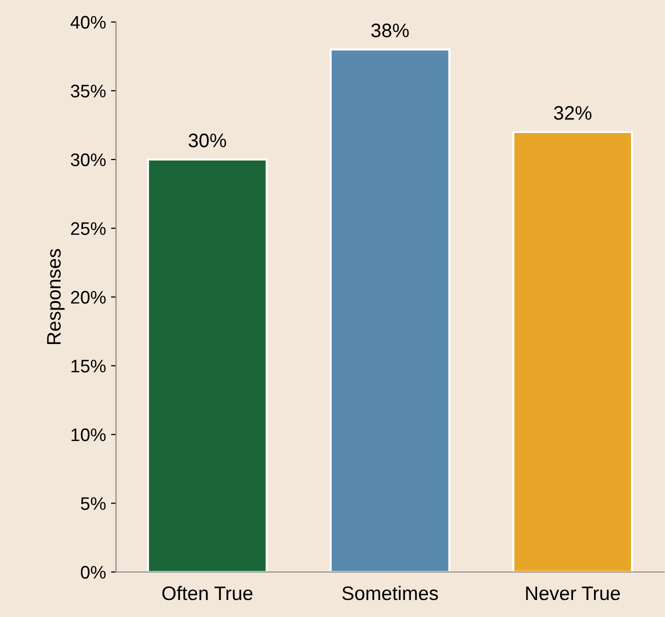 Image resolution: width=665 pixels, height=617 pixels. I want to click on x-tick-label: Often True, so click(207, 593).